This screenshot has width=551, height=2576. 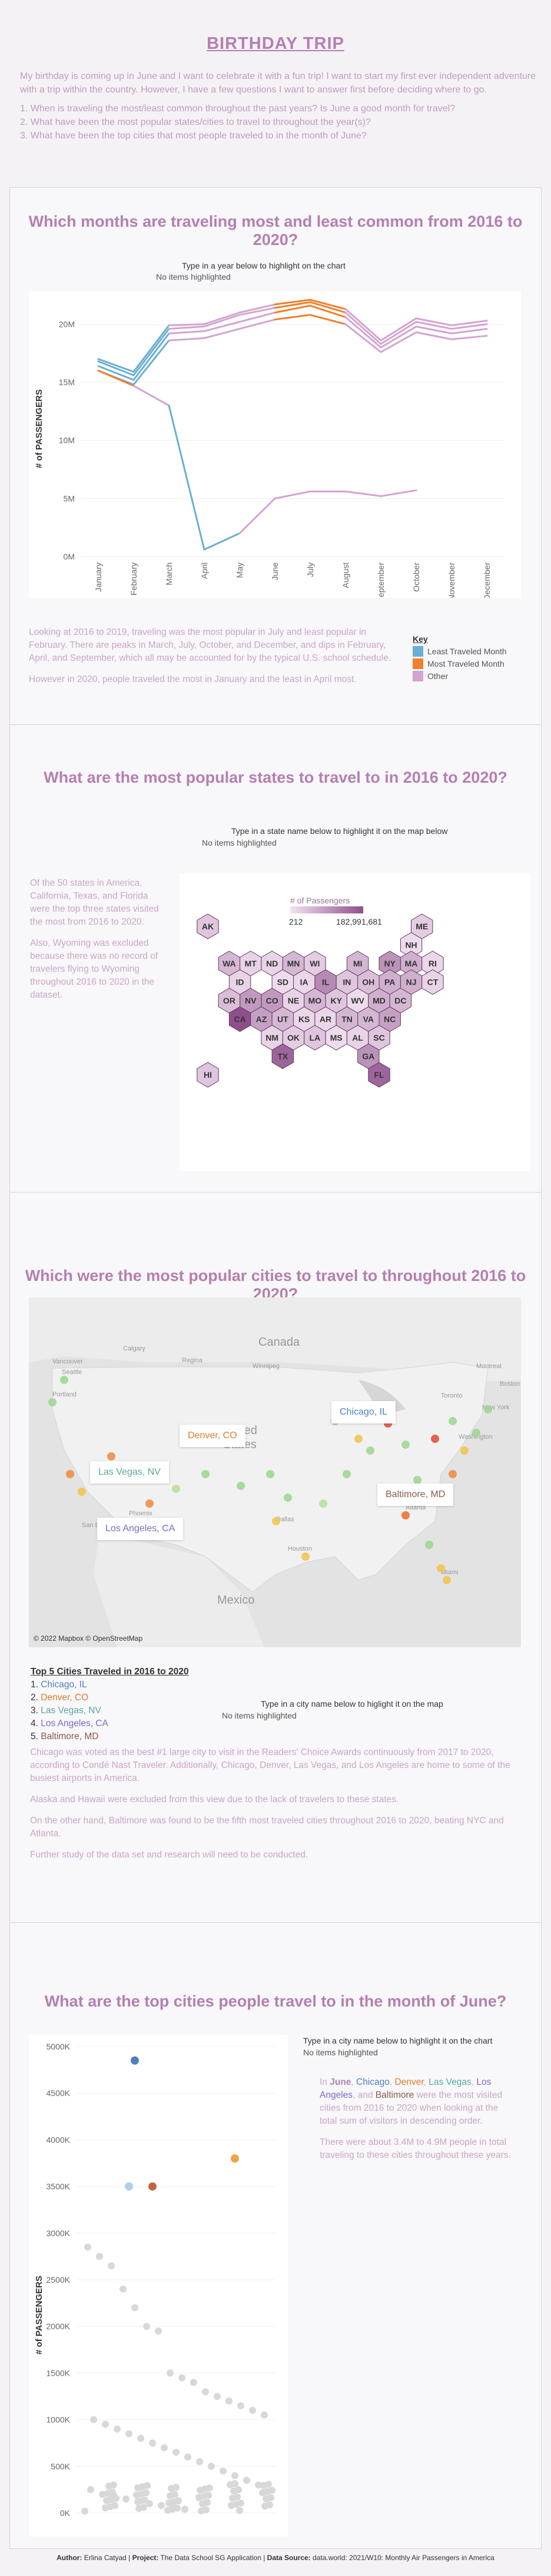 What do you see at coordinates (422, 926) in the screenshot?
I see `state-hex-me: ME` at bounding box center [422, 926].